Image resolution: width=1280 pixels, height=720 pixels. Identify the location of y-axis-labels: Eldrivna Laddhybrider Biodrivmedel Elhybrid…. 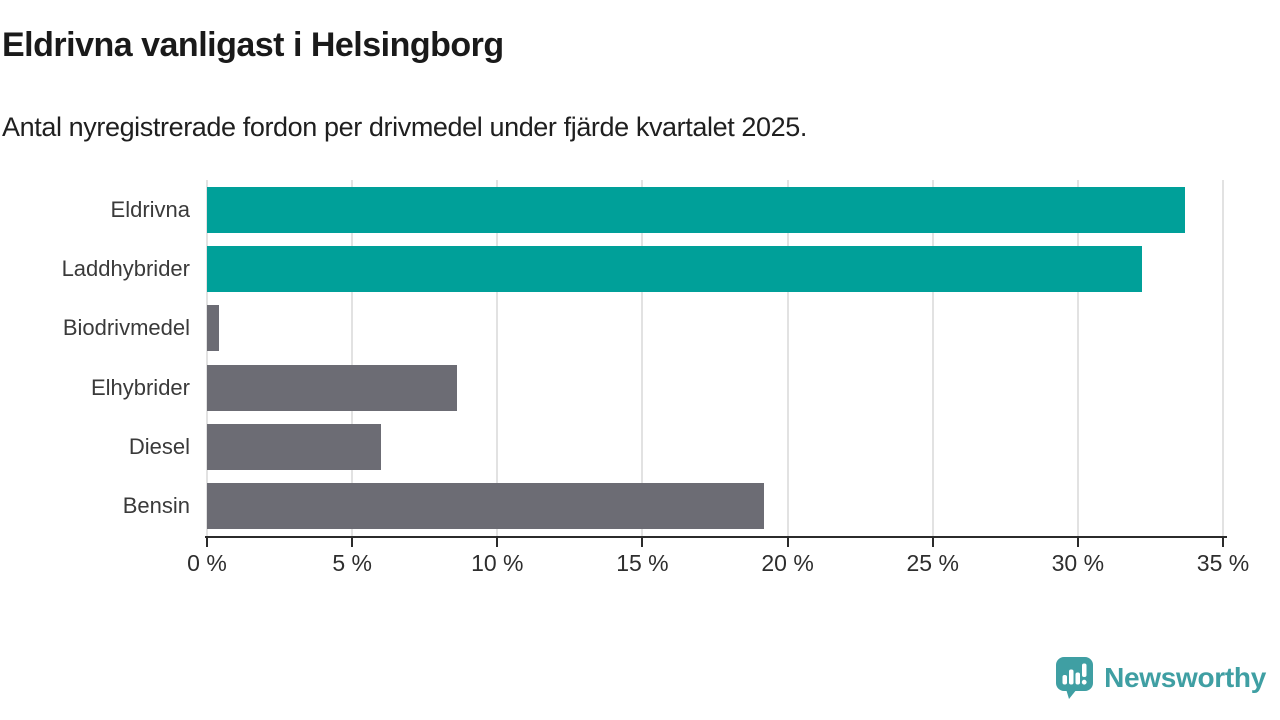
(95, 358).